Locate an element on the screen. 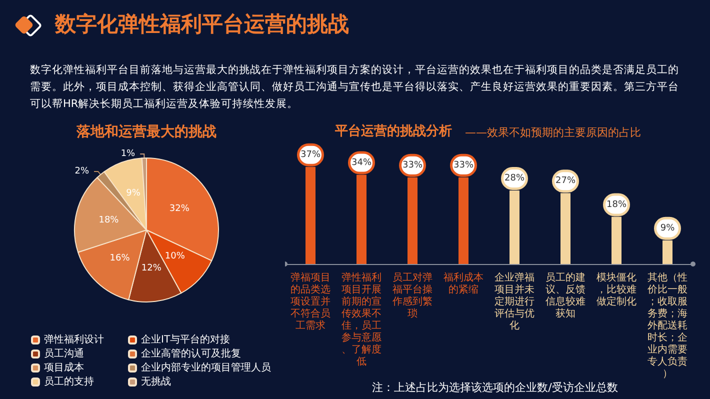 The width and height of the screenshot is (710, 399). x-tick-label: 员工对弹福平台操作感到繁琐 is located at coordinates (412, 296).